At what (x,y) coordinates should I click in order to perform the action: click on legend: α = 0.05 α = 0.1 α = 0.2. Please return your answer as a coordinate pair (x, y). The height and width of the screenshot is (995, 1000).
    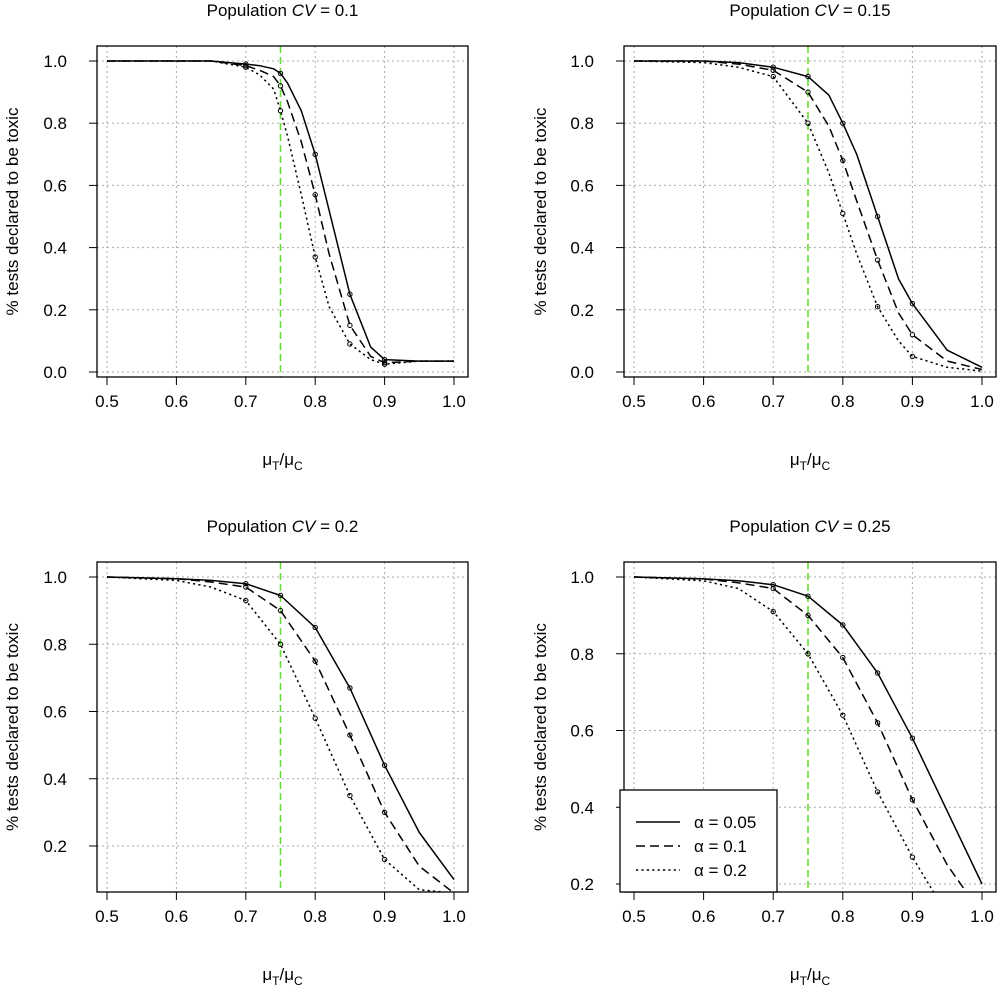
    Looking at the image, I should click on (698, 841).